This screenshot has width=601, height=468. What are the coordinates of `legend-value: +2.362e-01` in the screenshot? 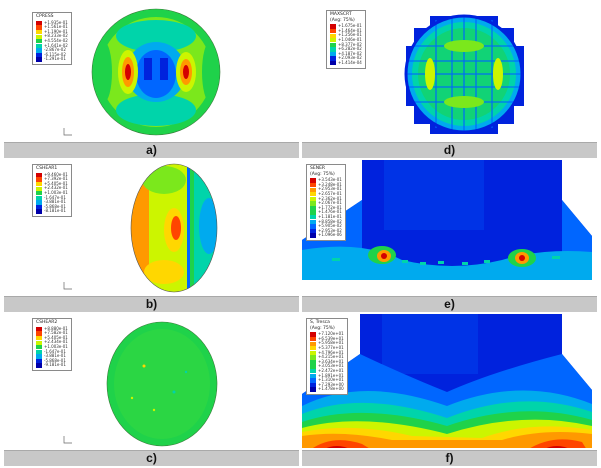 It's located at (330, 198).